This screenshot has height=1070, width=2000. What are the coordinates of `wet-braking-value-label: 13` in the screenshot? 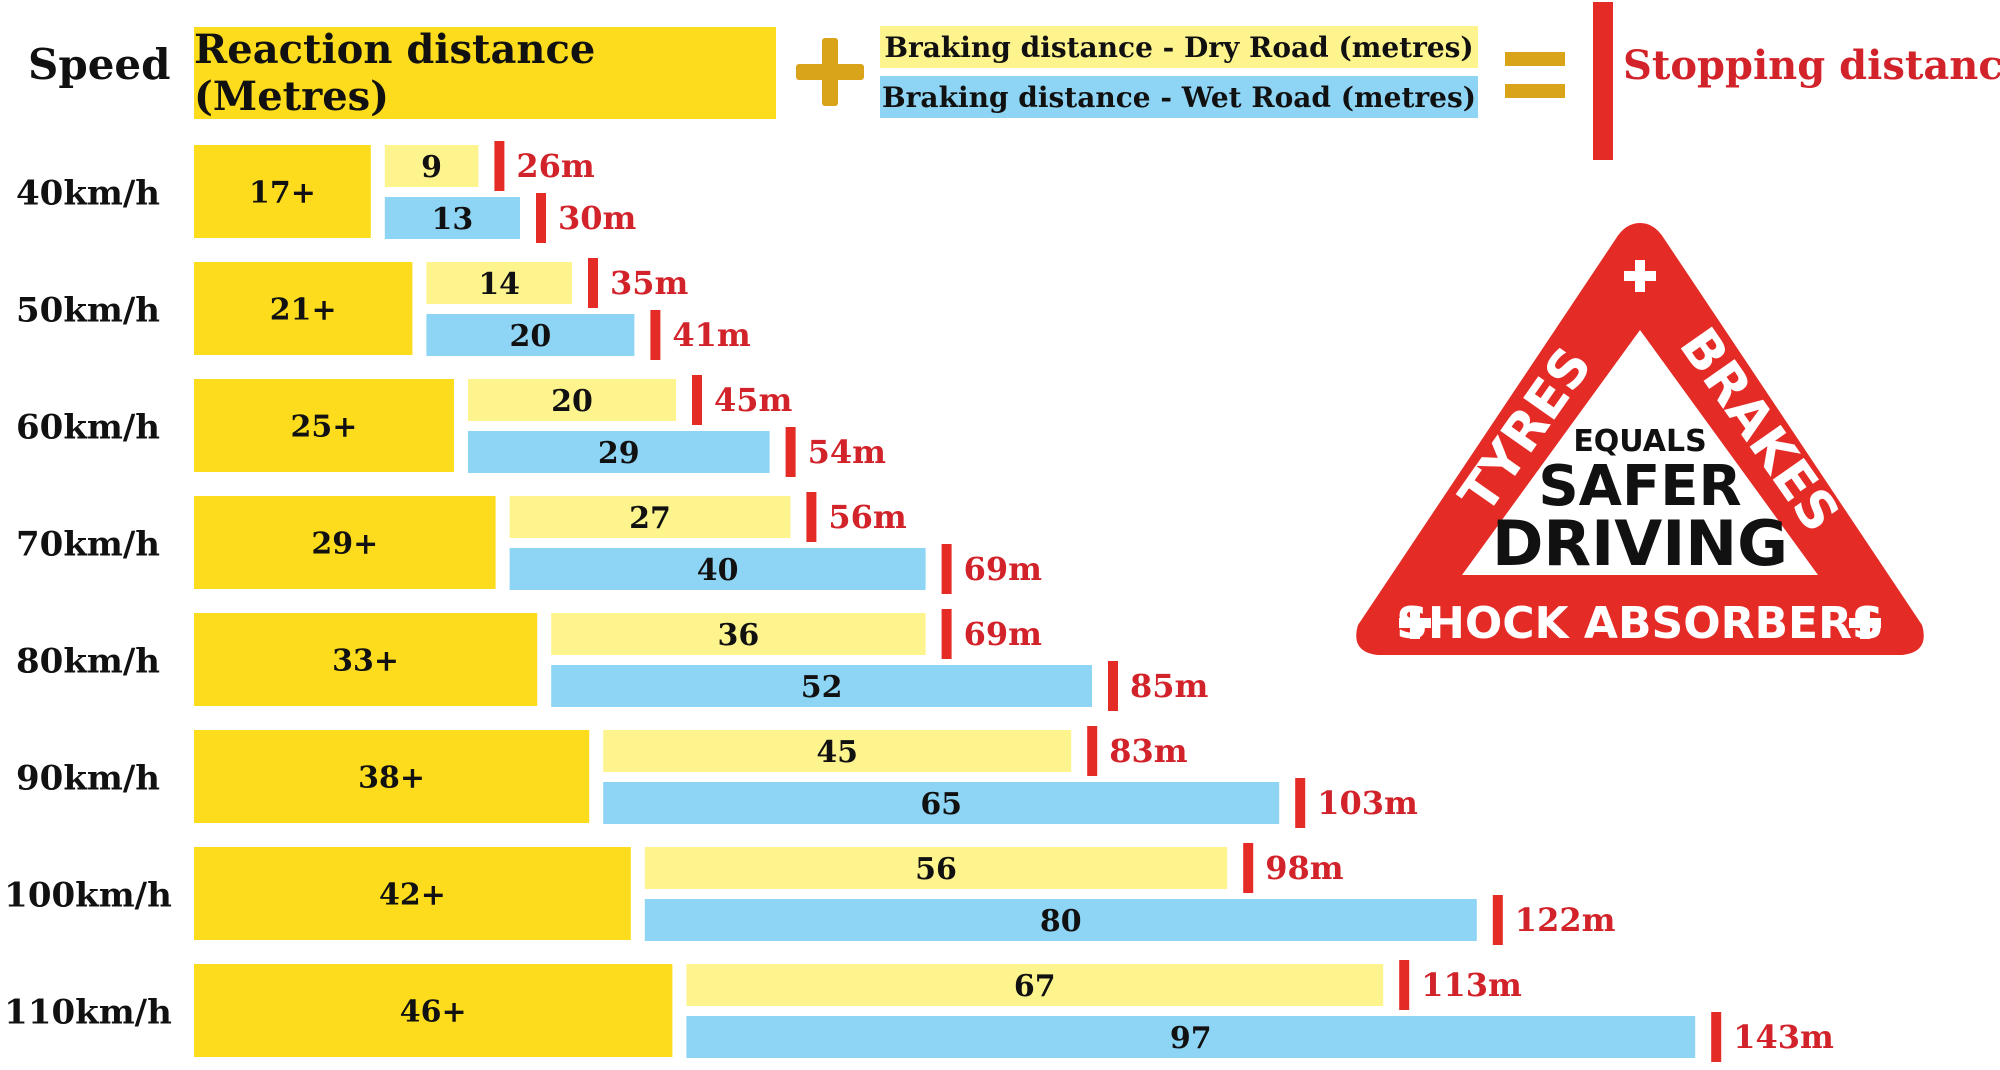 It's located at (453, 219).